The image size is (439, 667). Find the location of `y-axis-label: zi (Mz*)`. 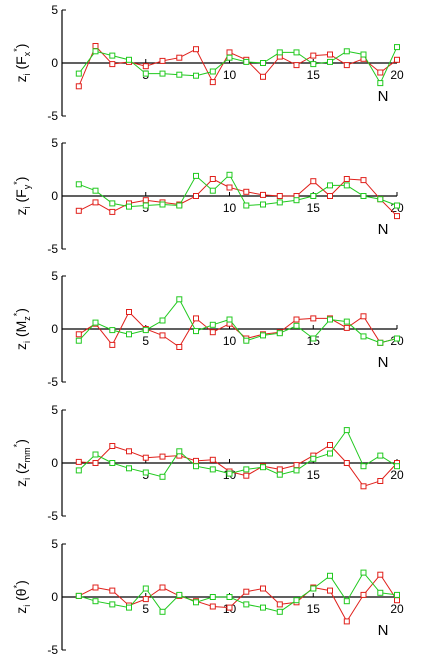

y-axis-label: zi (Mz*) is located at coordinates (22, 329).